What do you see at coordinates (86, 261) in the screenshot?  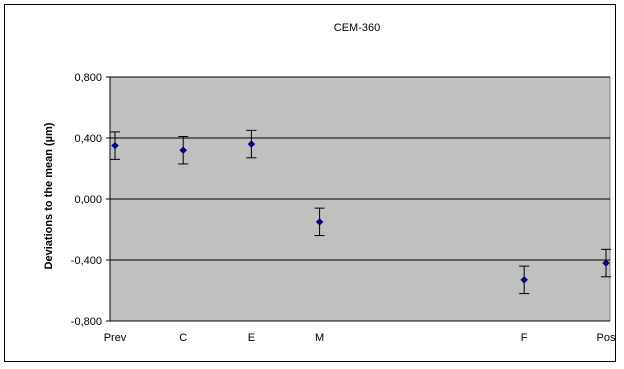 I see `y-tick-label: -0,400` at bounding box center [86, 261].